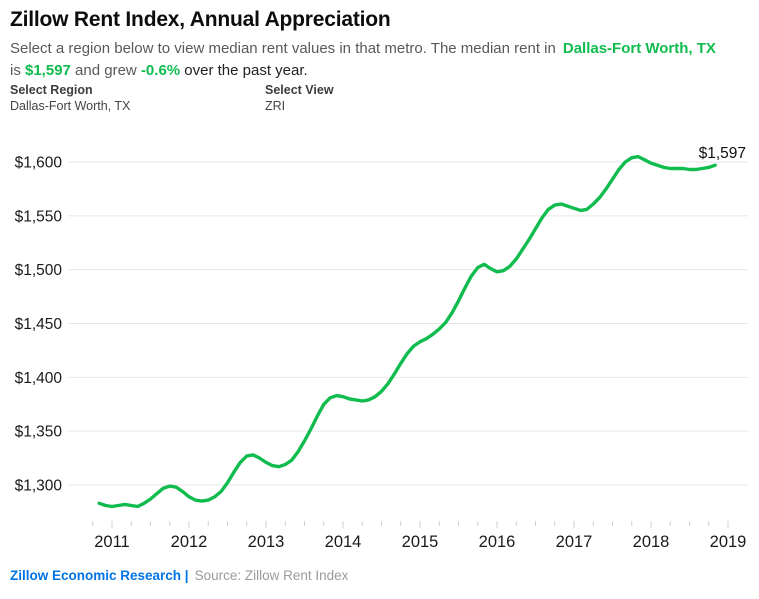  What do you see at coordinates (728, 542) in the screenshot?
I see `x-axis-year-label: 2019` at bounding box center [728, 542].